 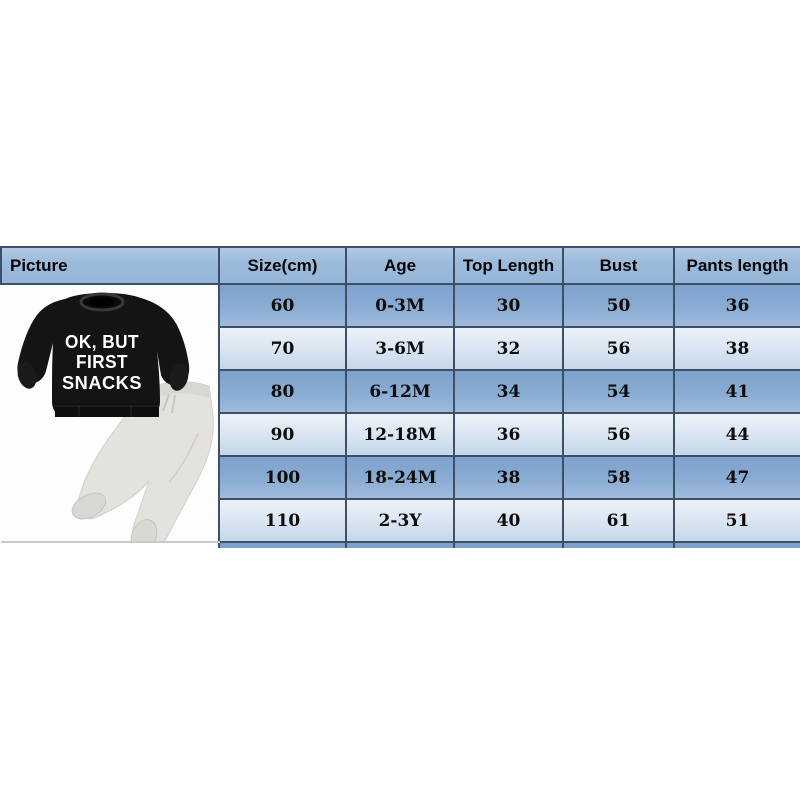 What do you see at coordinates (618, 477) in the screenshot?
I see `cell-bust: 58` at bounding box center [618, 477].